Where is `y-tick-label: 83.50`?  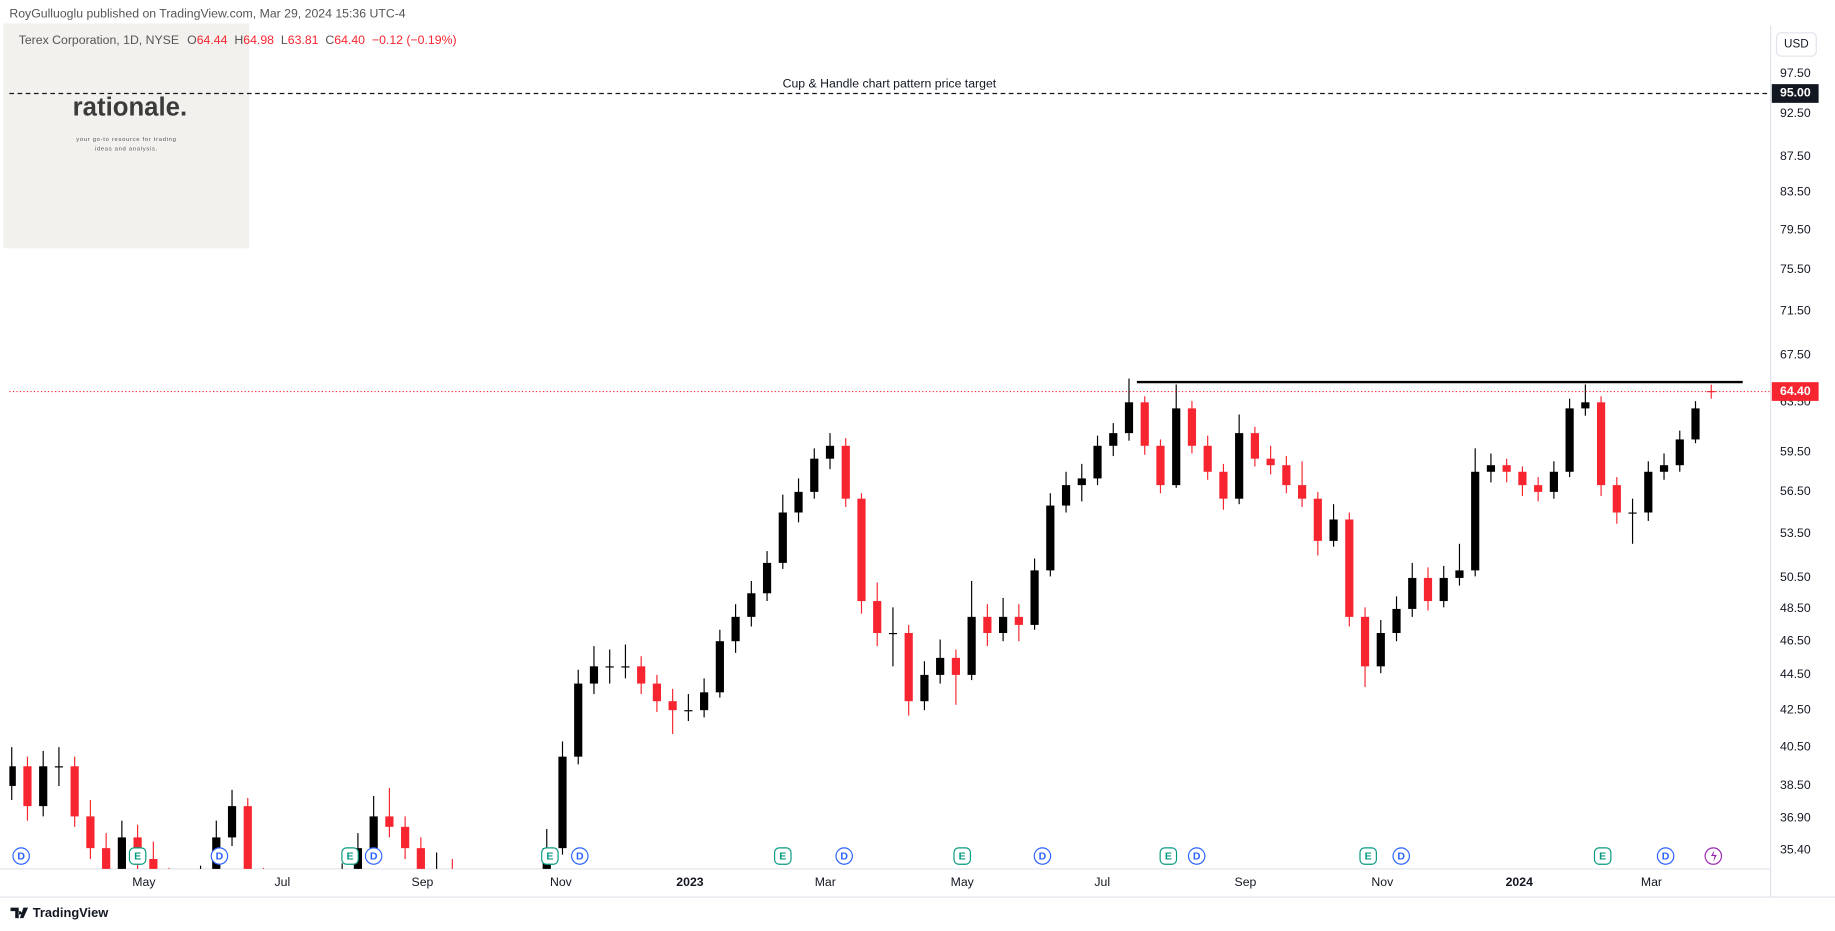
y-tick-label: 83.50 is located at coordinates (1795, 192).